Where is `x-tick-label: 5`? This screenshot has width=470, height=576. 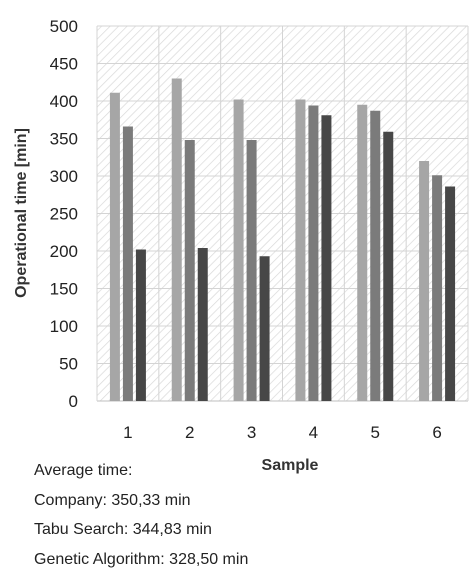
x-tick-label: 5 is located at coordinates (375, 432).